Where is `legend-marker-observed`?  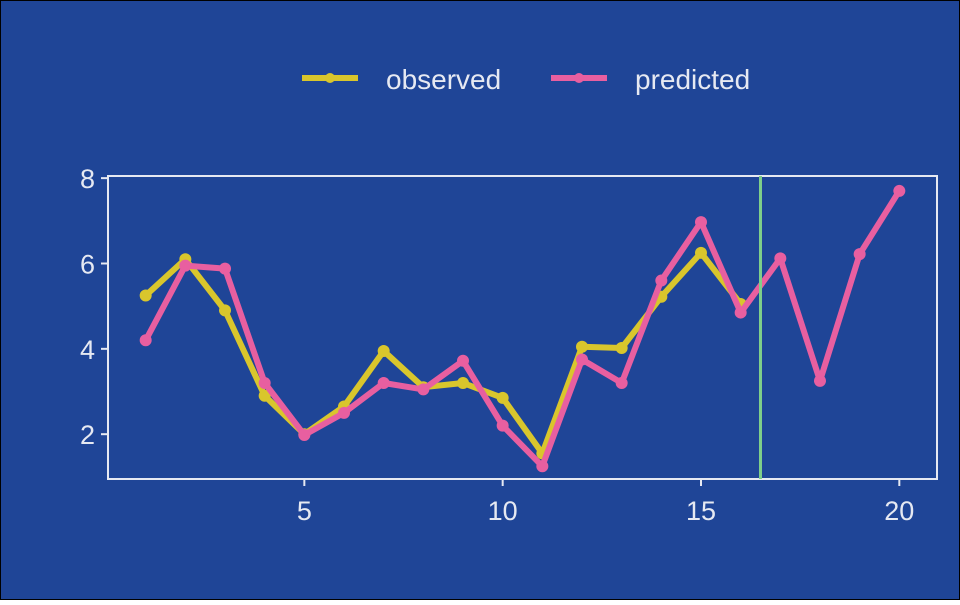
legend-marker-observed is located at coordinates (330, 78).